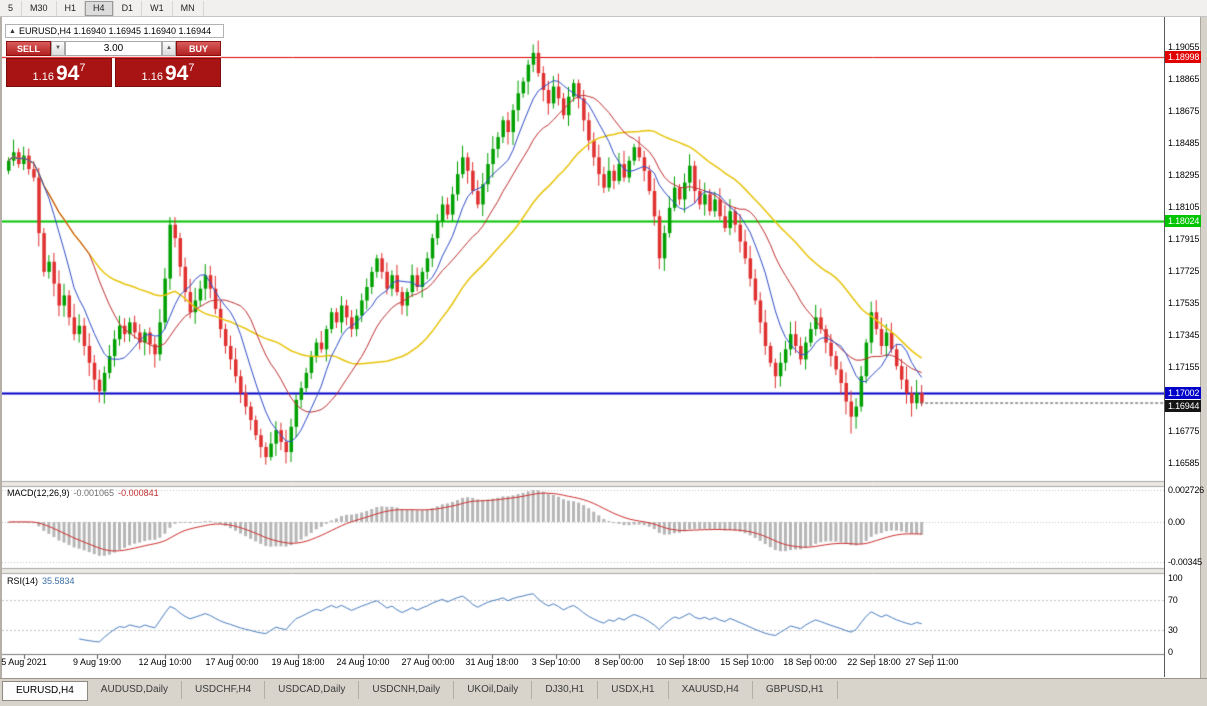 The height and width of the screenshot is (706, 1207). What do you see at coordinates (1183, 392) in the screenshot?
I see `price-tag: 1.17002` at bounding box center [1183, 392].